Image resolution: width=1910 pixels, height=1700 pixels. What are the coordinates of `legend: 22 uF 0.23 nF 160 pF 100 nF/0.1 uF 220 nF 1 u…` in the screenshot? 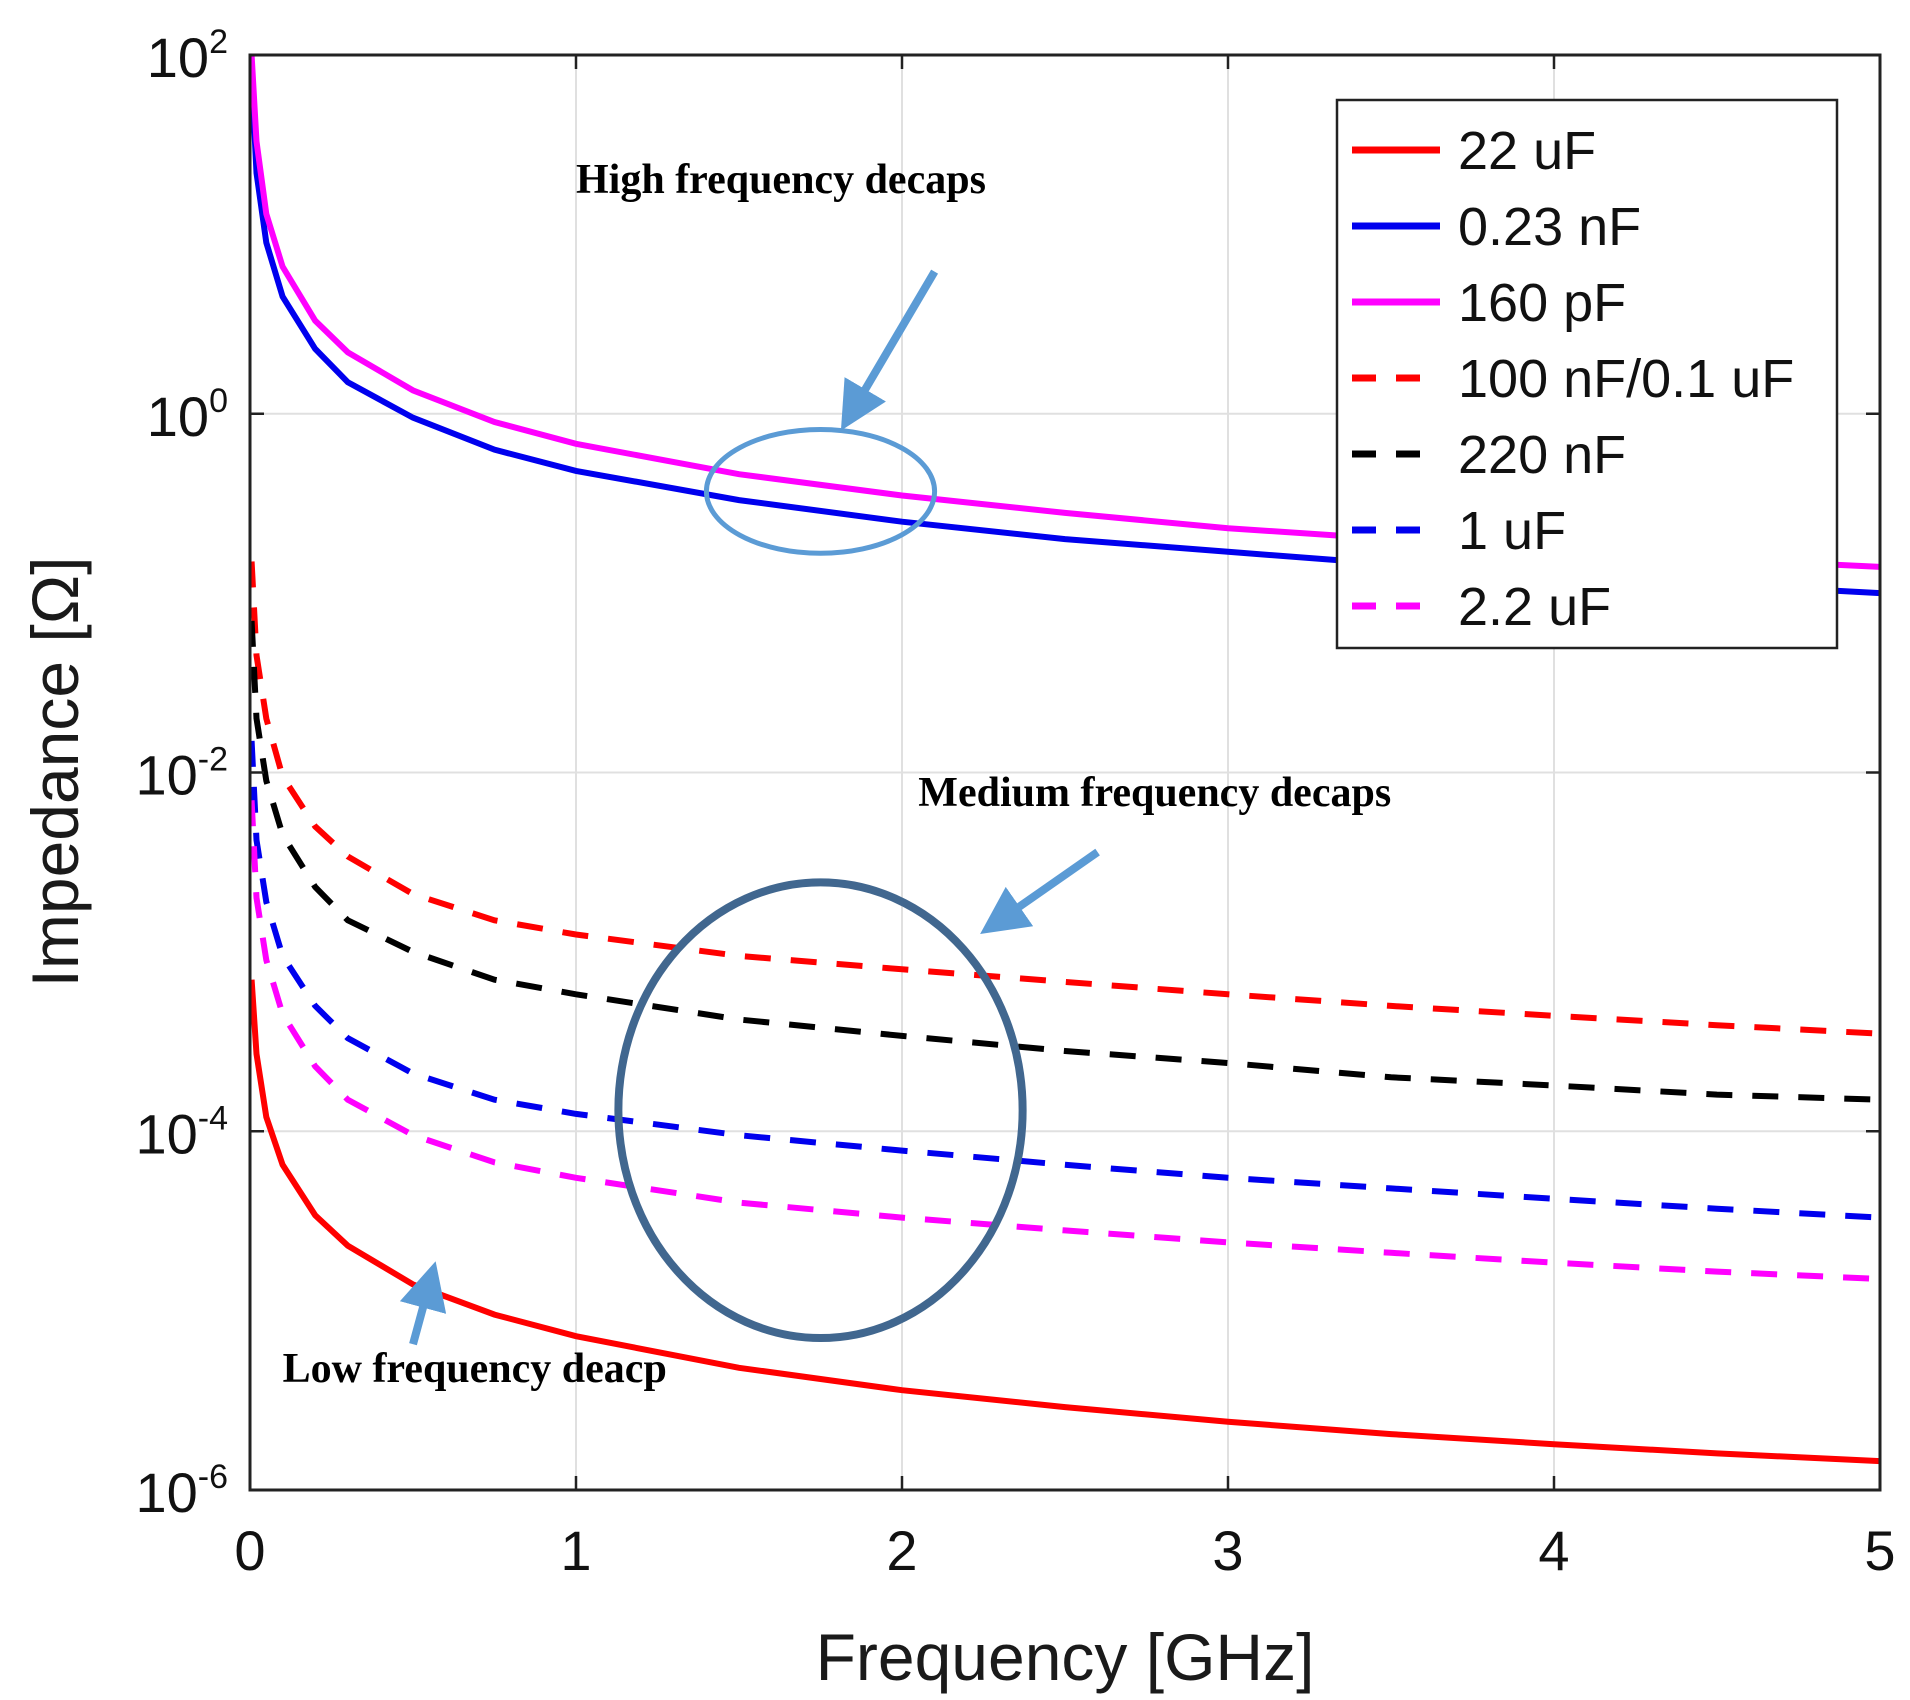 It's located at (1587, 374).